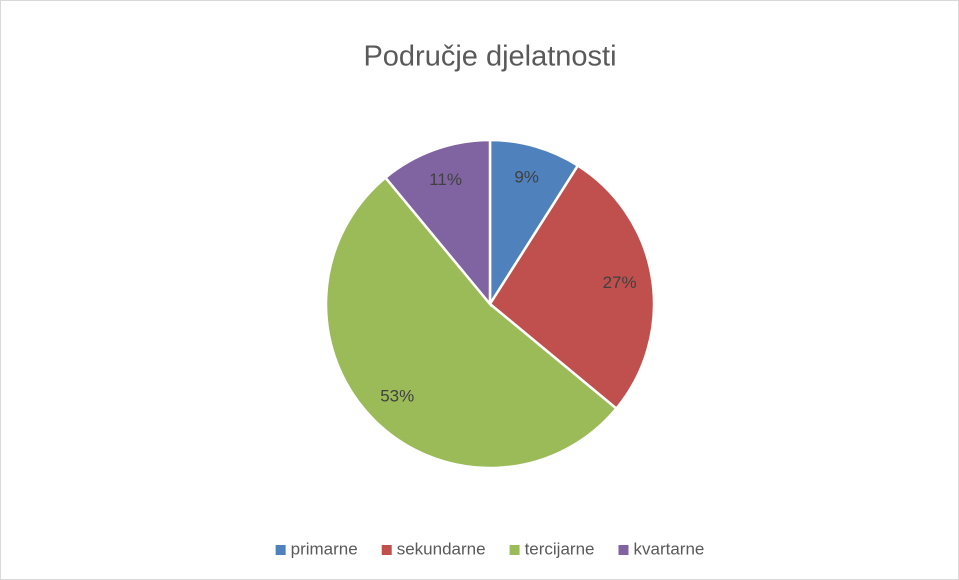 Image resolution: width=959 pixels, height=580 pixels. Describe the element at coordinates (620, 282) in the screenshot. I see `data-label: 27%` at that location.